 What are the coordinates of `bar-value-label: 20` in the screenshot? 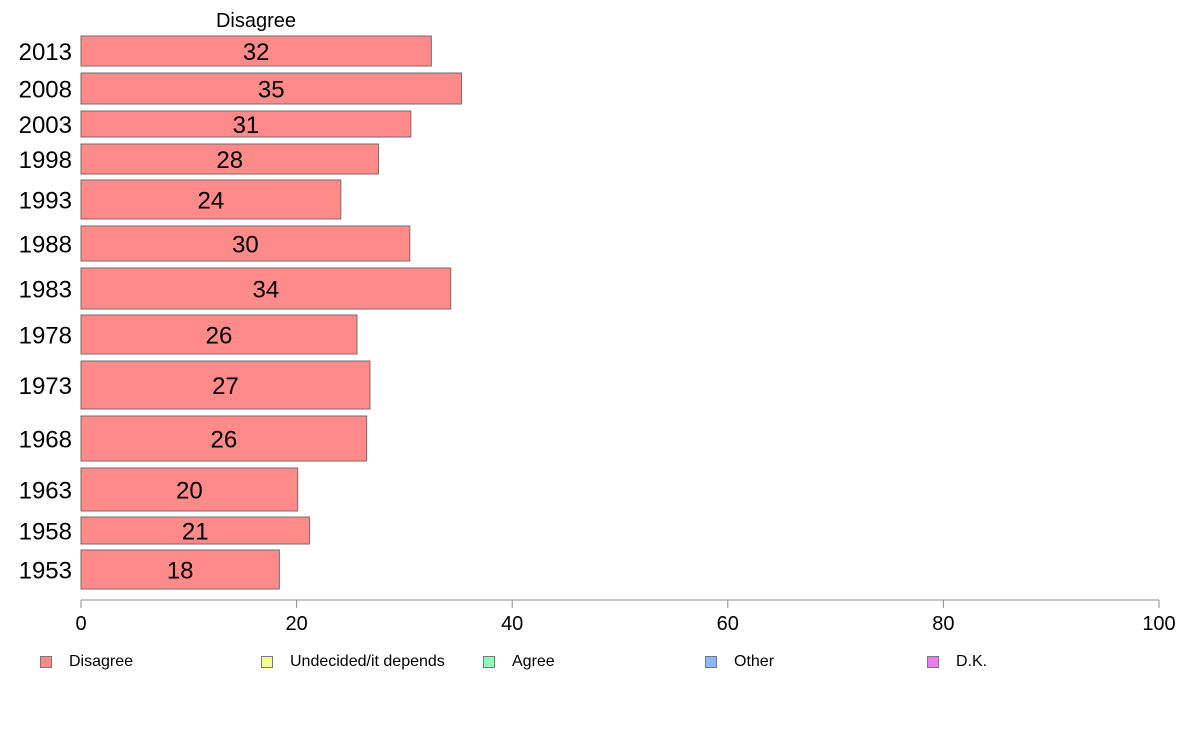 It's located at (189, 491).